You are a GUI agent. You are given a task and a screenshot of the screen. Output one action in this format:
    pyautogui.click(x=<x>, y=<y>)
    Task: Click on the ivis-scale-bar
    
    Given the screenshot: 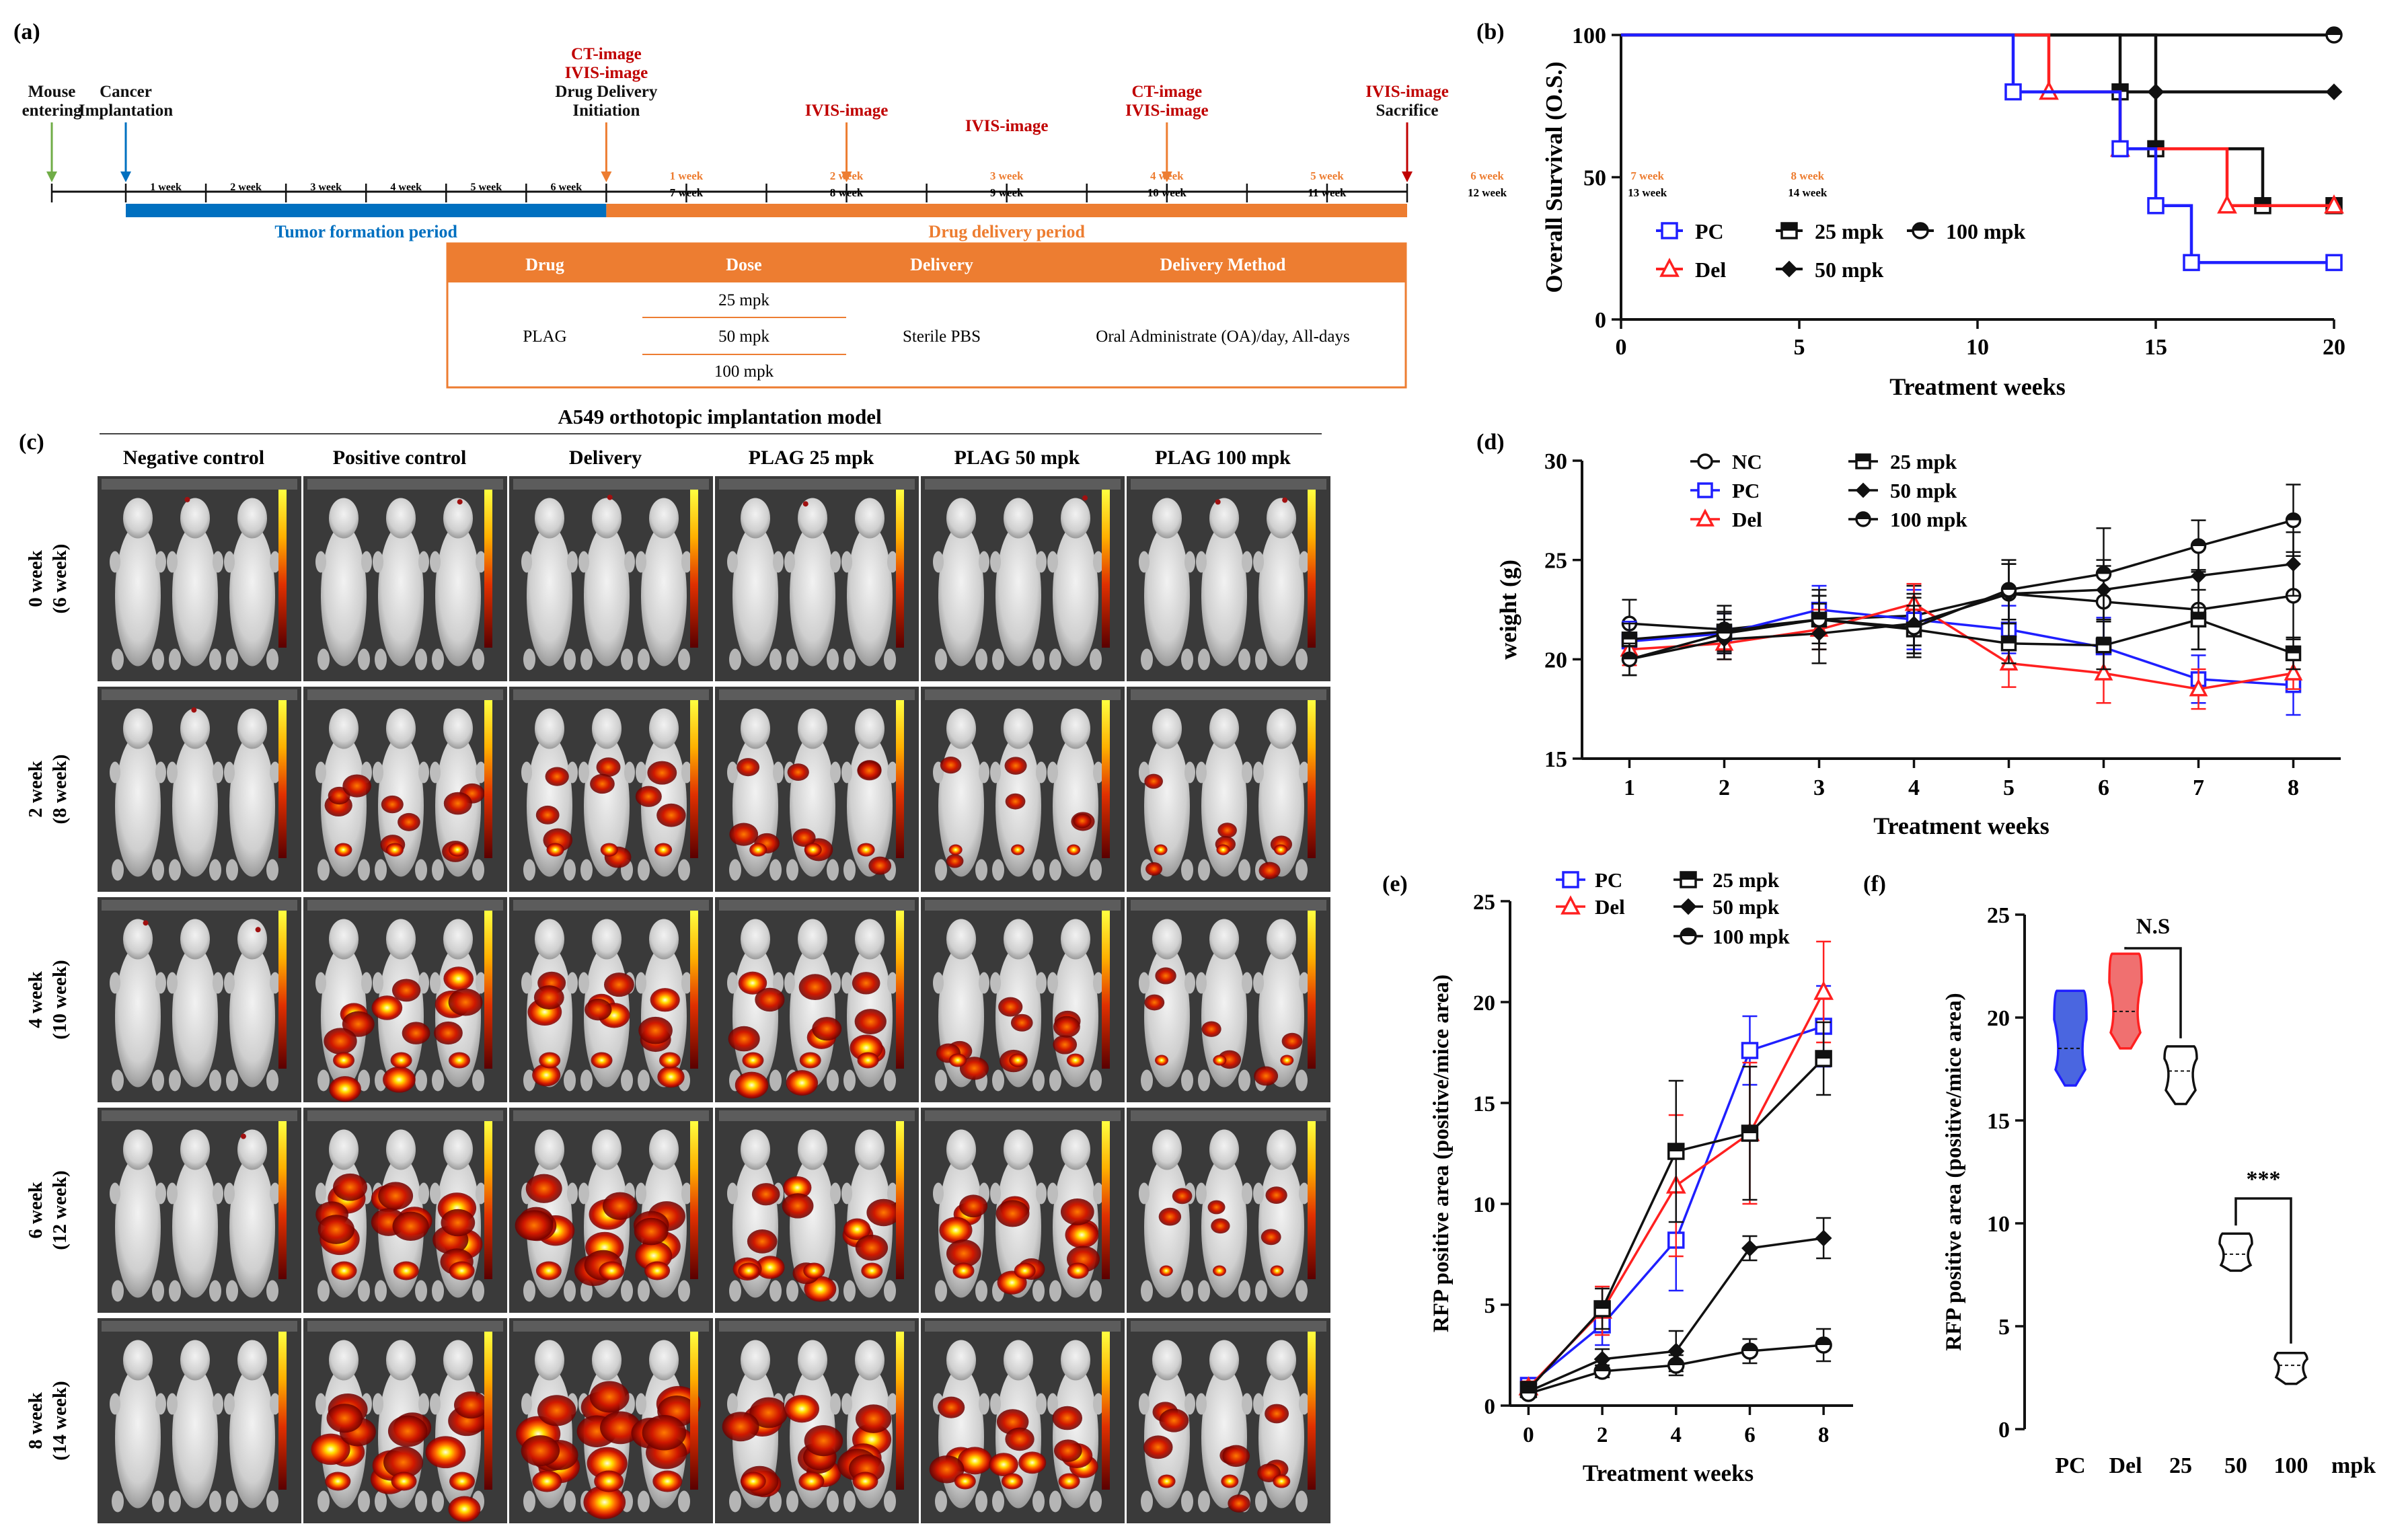 What is the action you would take?
    pyautogui.click(x=1312, y=569)
    